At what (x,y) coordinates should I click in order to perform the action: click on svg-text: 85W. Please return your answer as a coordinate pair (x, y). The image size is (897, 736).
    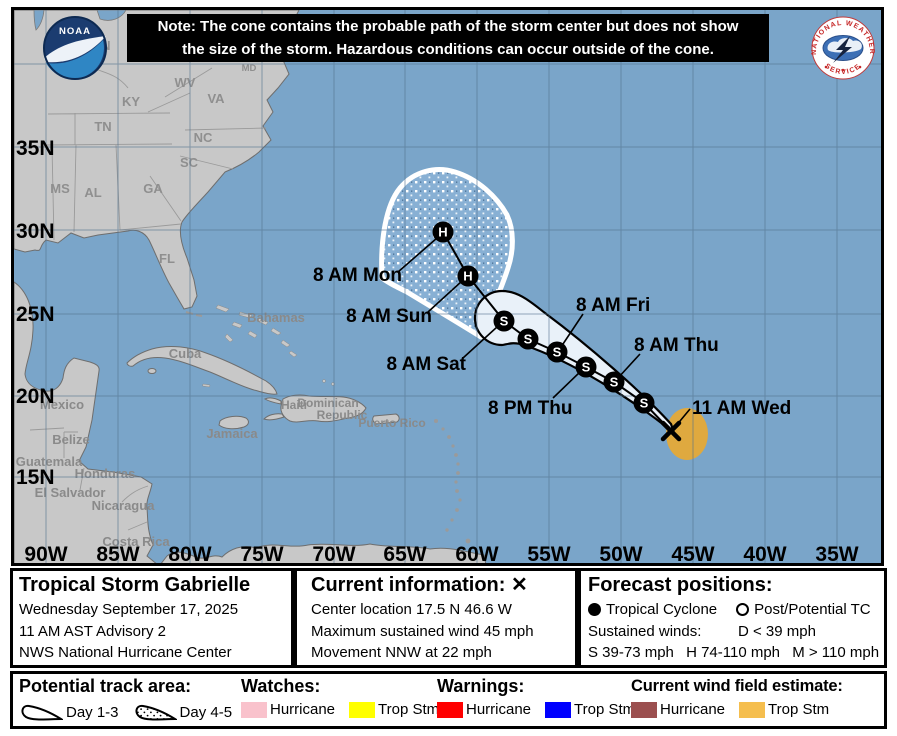
    Looking at the image, I should click on (117, 553).